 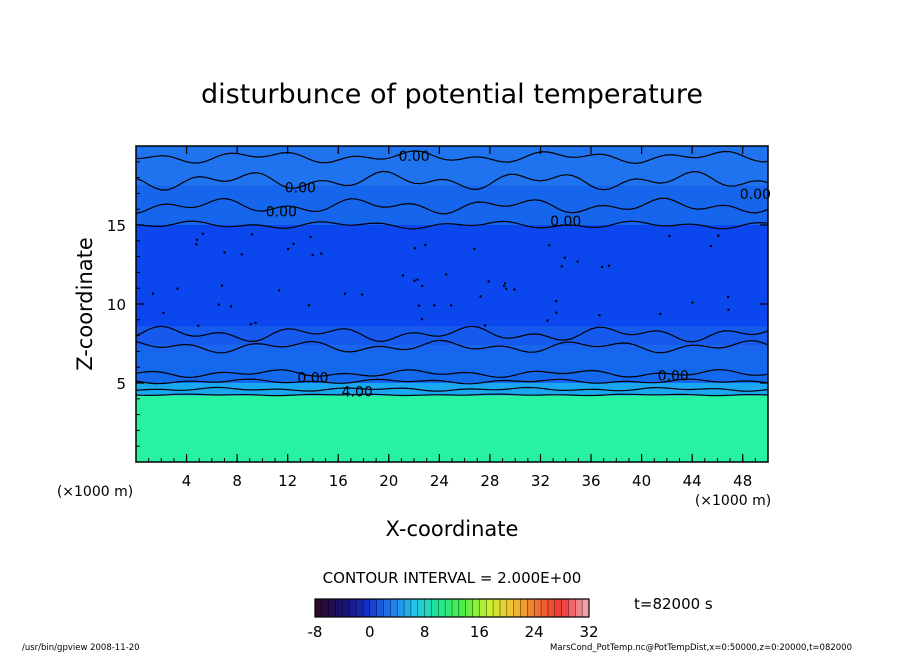 I want to click on x-tick-label: 16, so click(x=338, y=481).